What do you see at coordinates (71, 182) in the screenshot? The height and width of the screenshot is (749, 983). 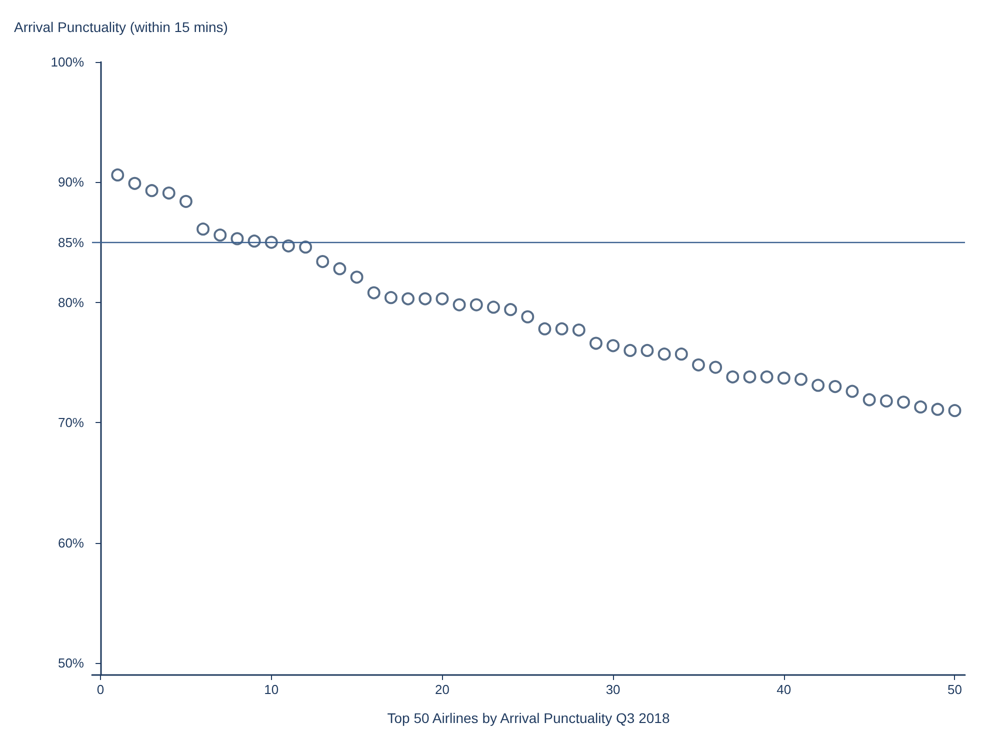 I see `y-tick-label: 90%` at bounding box center [71, 182].